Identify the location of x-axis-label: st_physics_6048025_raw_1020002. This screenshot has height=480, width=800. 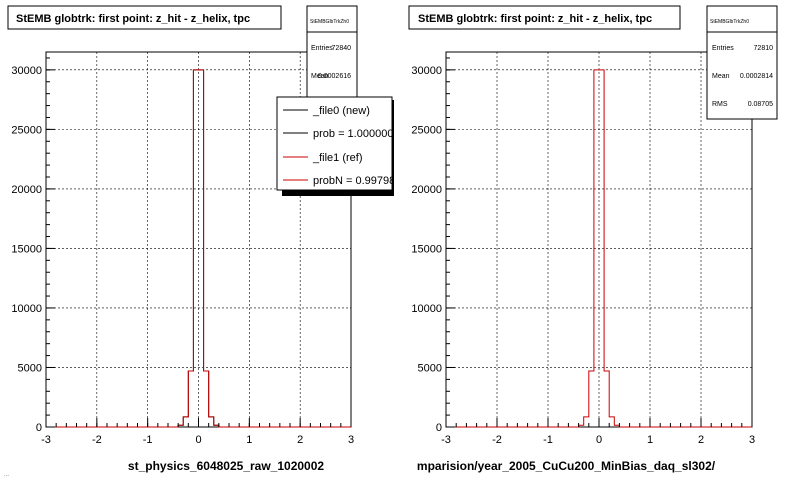
(226, 466).